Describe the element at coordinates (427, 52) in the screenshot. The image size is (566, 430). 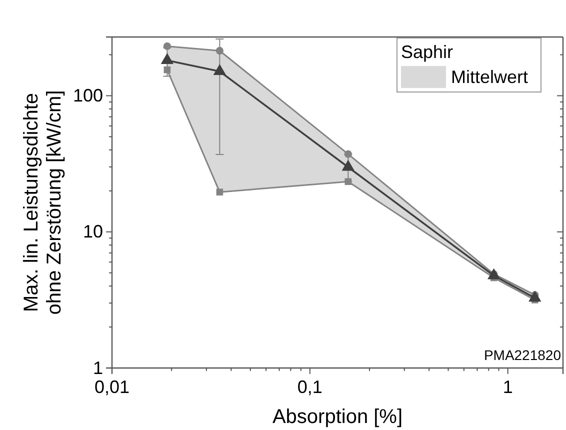
I see `legend-title: Saphir` at that location.